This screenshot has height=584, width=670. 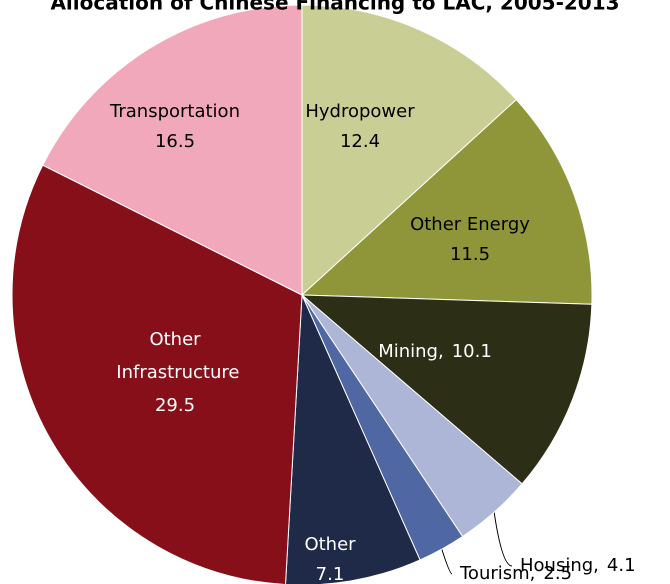 I want to click on value-label: 2.5, so click(x=557, y=573).